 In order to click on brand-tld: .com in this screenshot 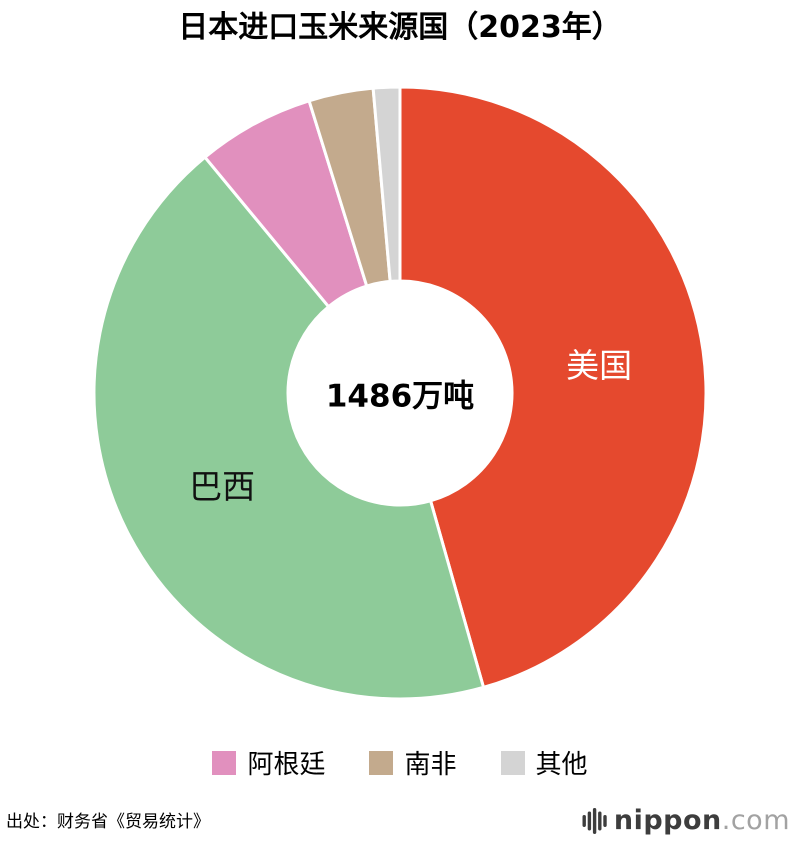, I will do `click(755, 820)`.